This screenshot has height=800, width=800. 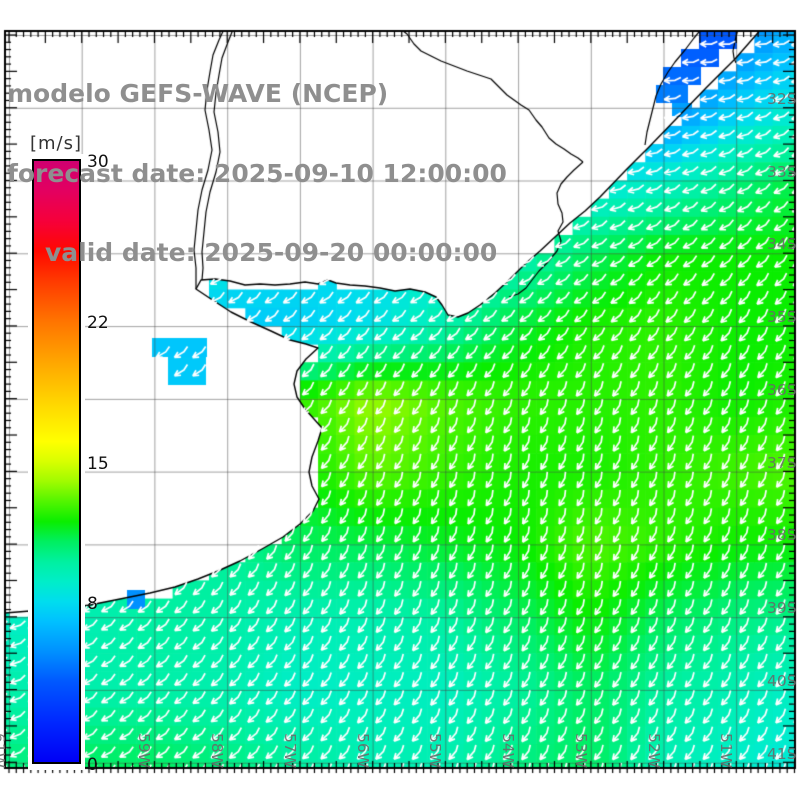 I want to click on longitude-label: 61W, so click(x=4, y=751).